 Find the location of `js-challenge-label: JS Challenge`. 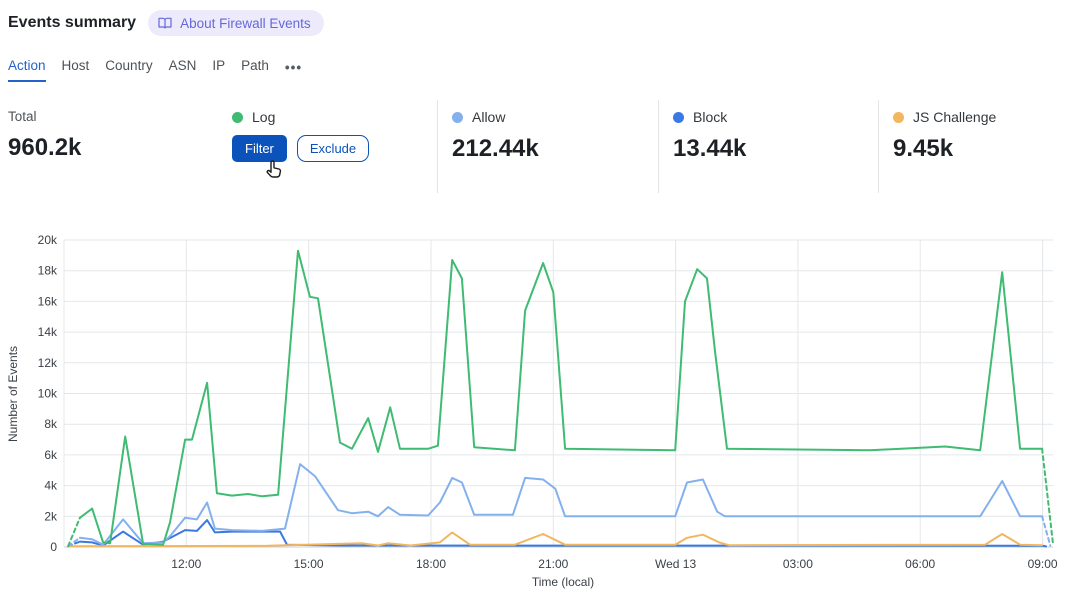

js-challenge-label: JS Challenge is located at coordinates (955, 117).